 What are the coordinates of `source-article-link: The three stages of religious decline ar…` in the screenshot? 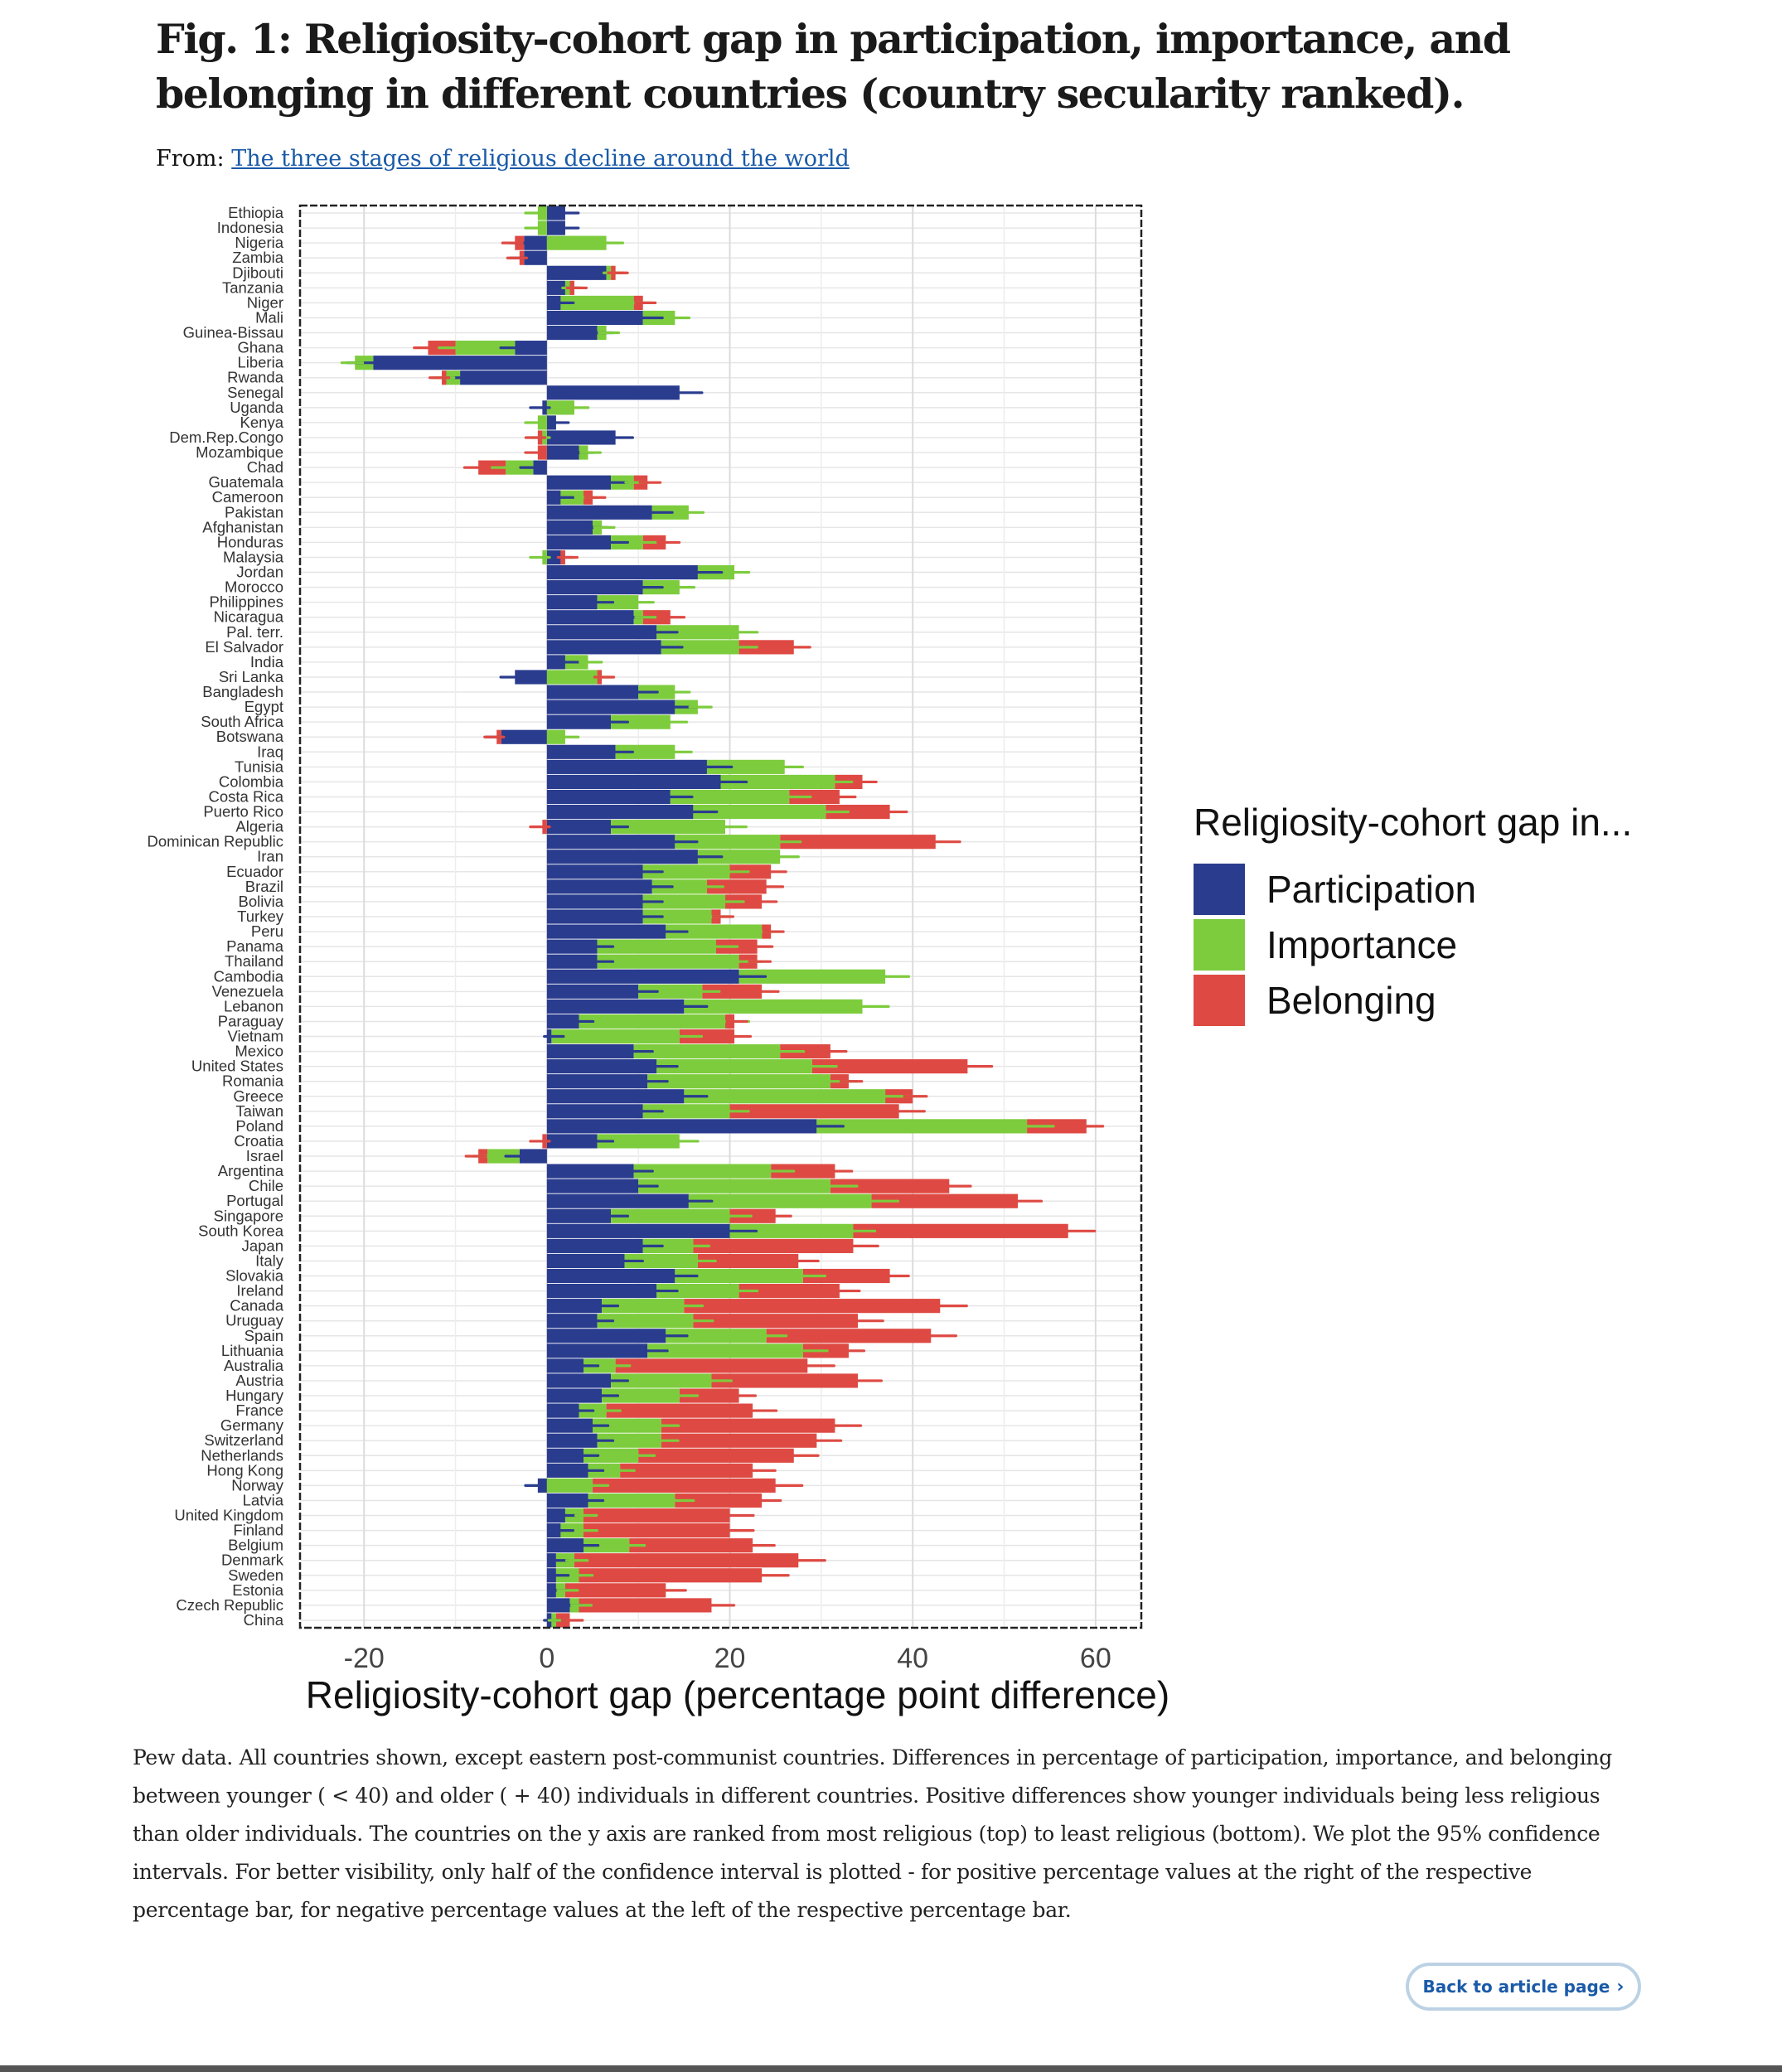 It's located at (540, 159).